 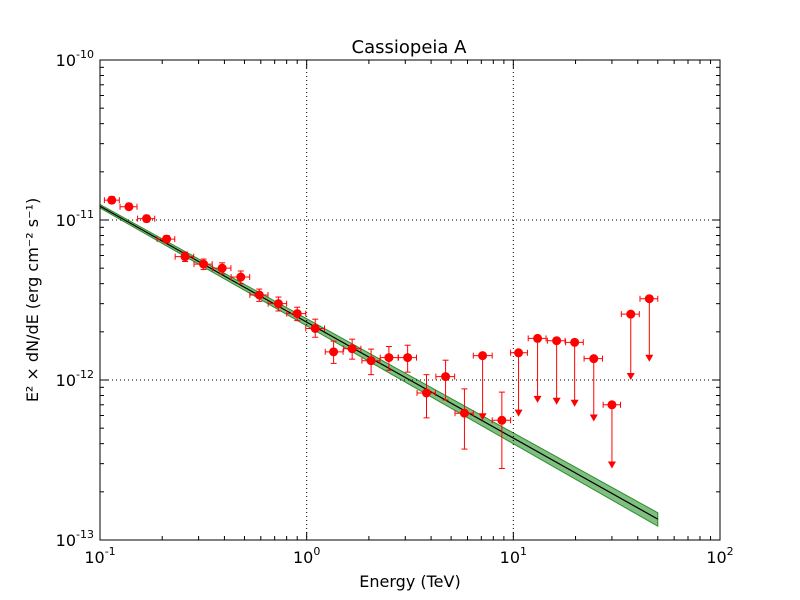 I want to click on y-tick-label: 10-11, so click(x=75, y=219).